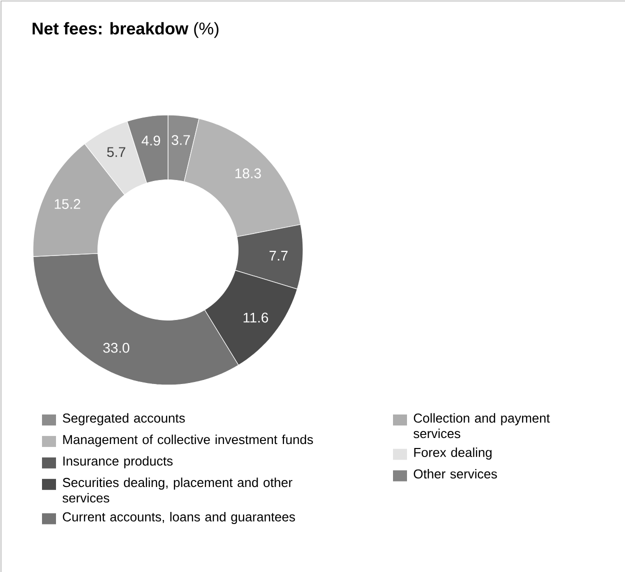 This screenshot has height=572, width=625. What do you see at coordinates (181, 140) in the screenshot?
I see `data-label: 3.7` at bounding box center [181, 140].